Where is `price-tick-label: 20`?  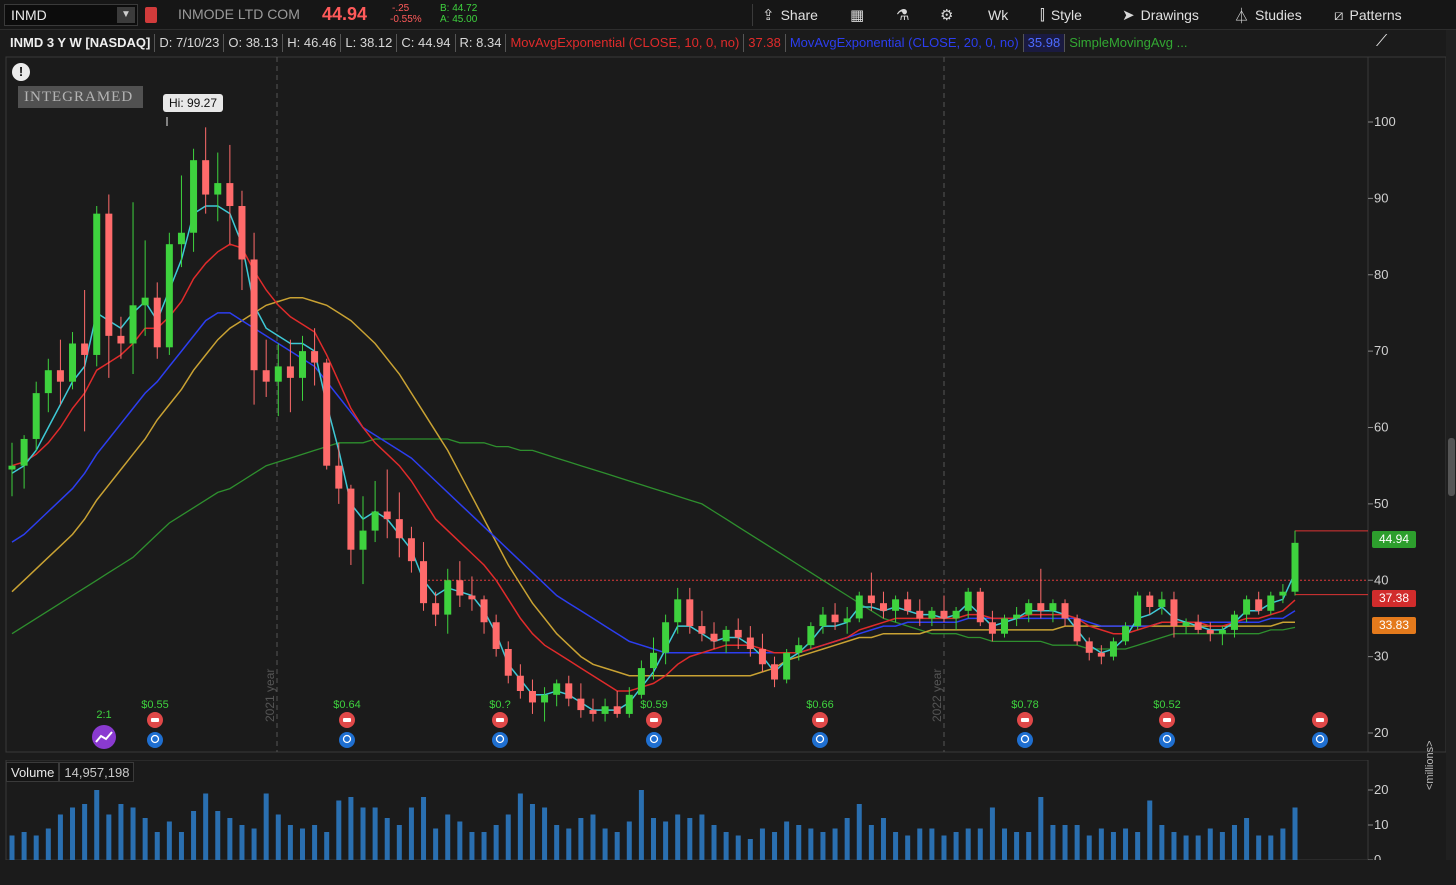 price-tick-label: 20 is located at coordinates (1381, 732).